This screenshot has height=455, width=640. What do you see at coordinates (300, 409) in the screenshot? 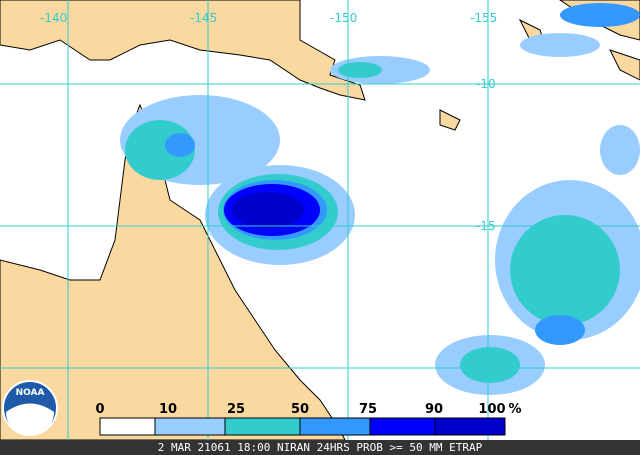
I see `colorbar-label: 50` at bounding box center [300, 409].